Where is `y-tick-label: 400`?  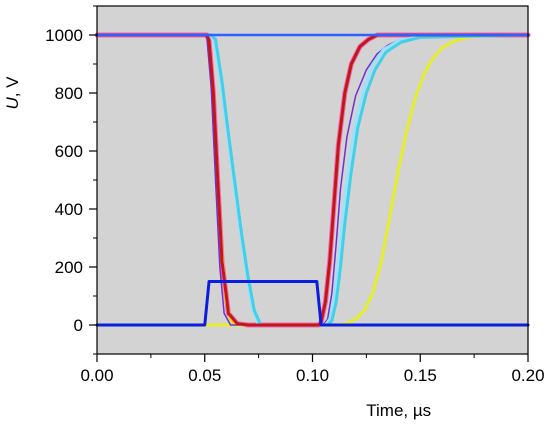 y-tick-label: 400 is located at coordinates (69, 209).